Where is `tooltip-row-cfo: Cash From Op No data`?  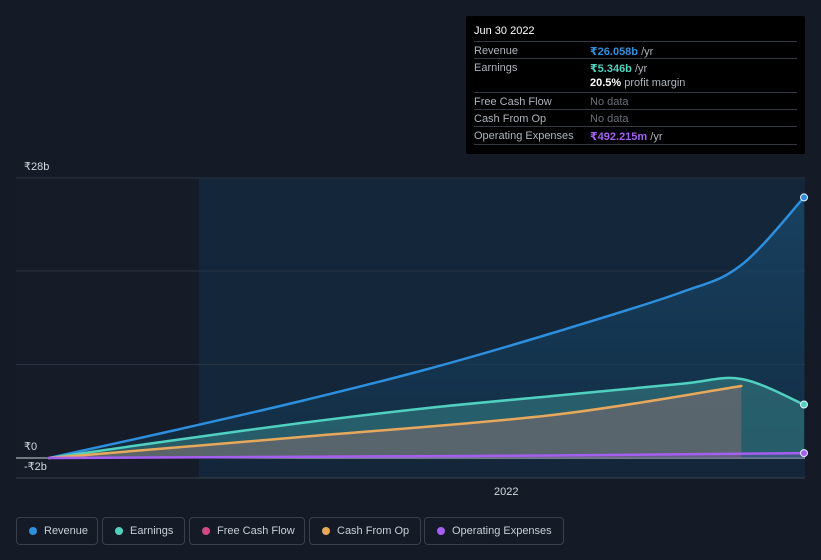
tooltip-row-cfo: Cash From Op No data is located at coordinates (635, 118).